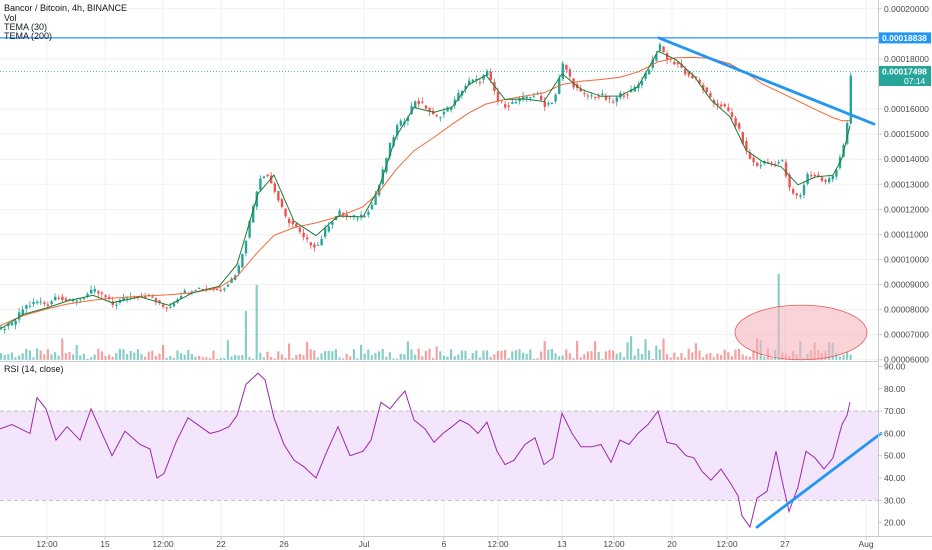  I want to click on price-tick-label: 0.00013000, so click(906, 184).